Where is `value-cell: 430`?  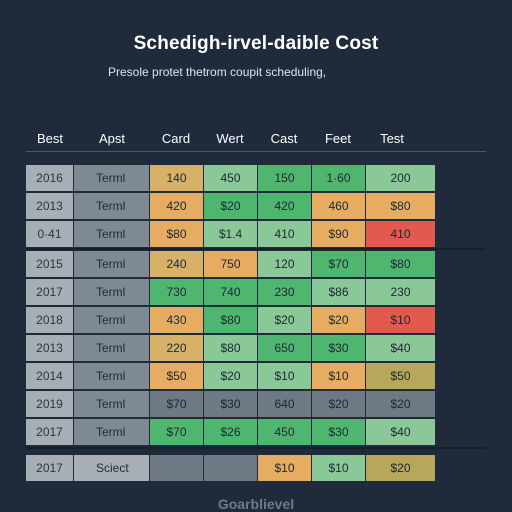 value-cell: 430 is located at coordinates (177, 320).